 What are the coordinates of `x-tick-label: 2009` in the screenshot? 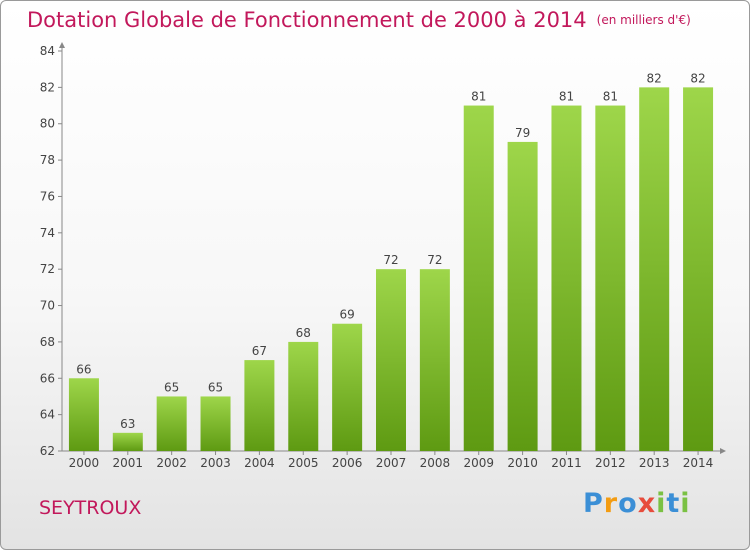 It's located at (478, 463).